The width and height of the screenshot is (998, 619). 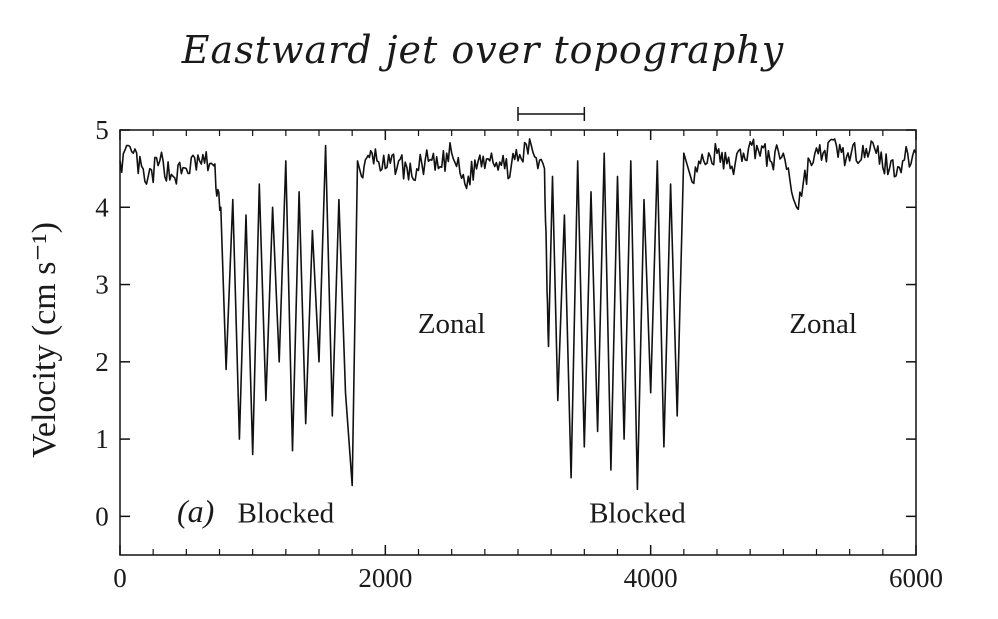 What do you see at coordinates (482, 50) in the screenshot?
I see `chart-title: Eastward jet over topography` at bounding box center [482, 50].